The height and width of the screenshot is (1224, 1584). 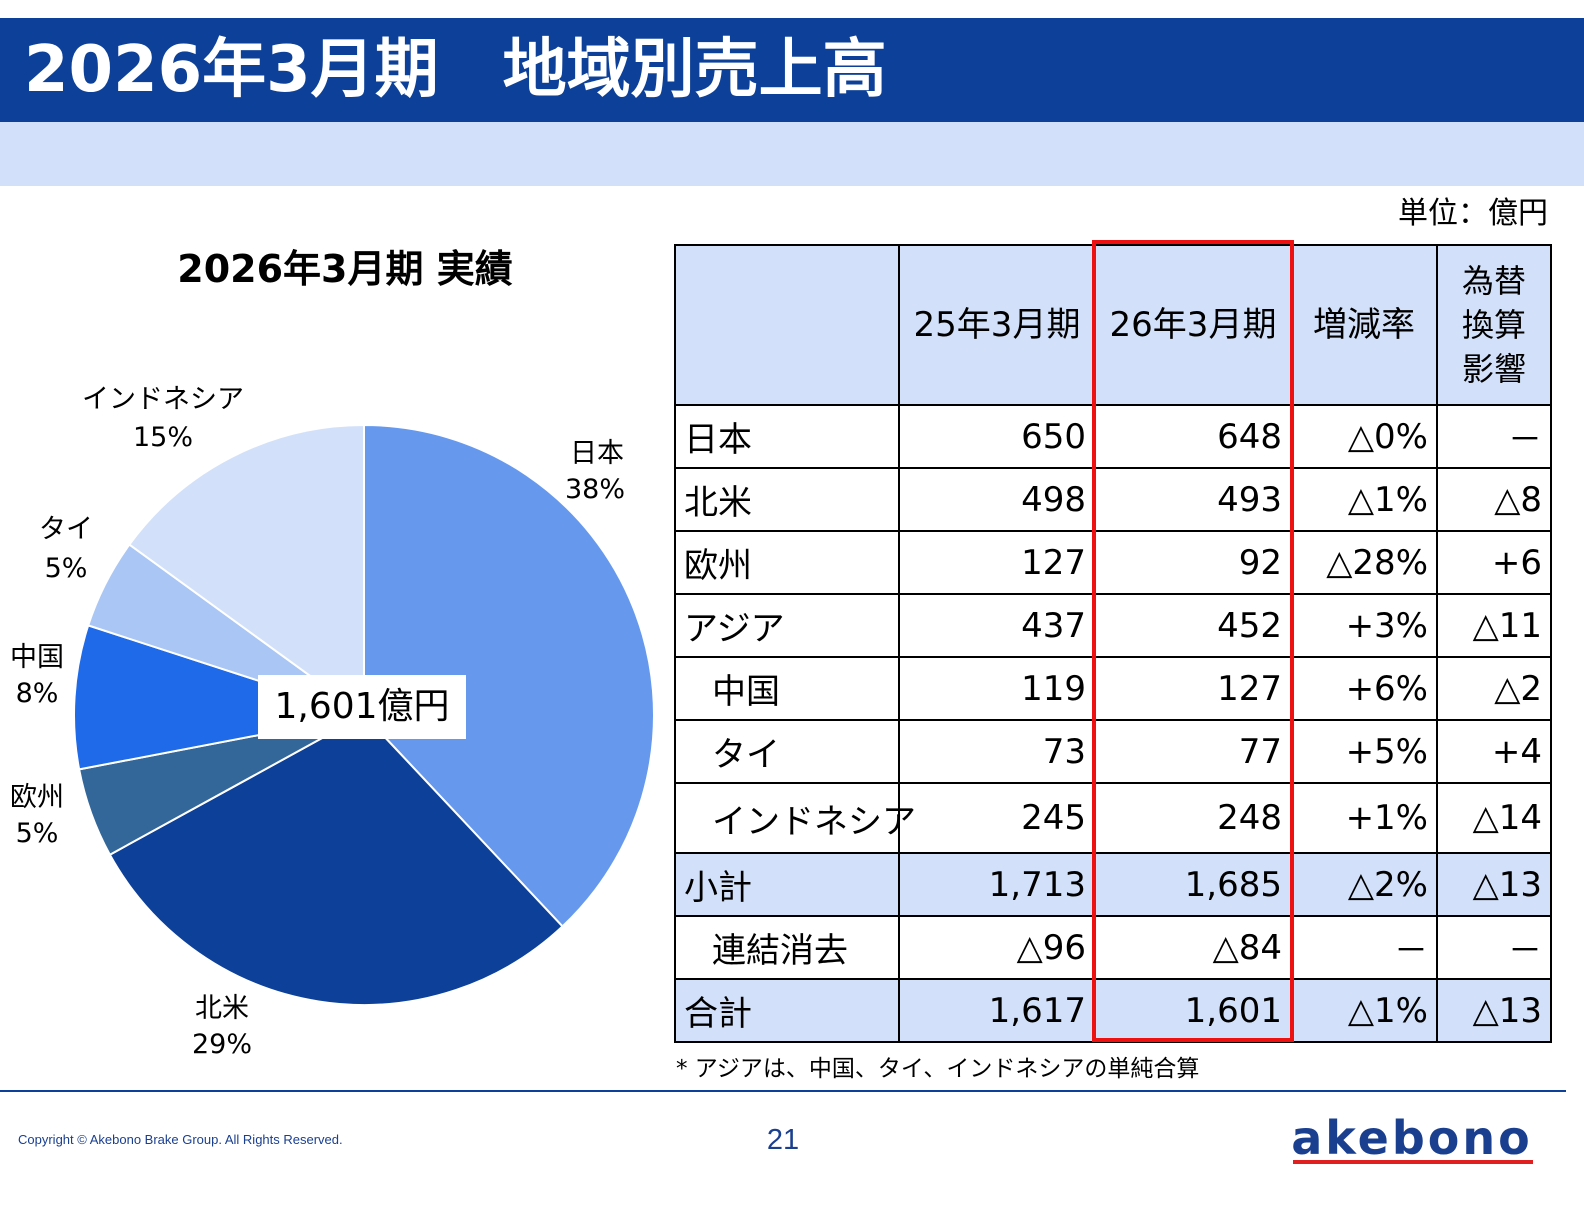 What do you see at coordinates (997, 947) in the screenshot?
I see `cell-fy25: △96` at bounding box center [997, 947].